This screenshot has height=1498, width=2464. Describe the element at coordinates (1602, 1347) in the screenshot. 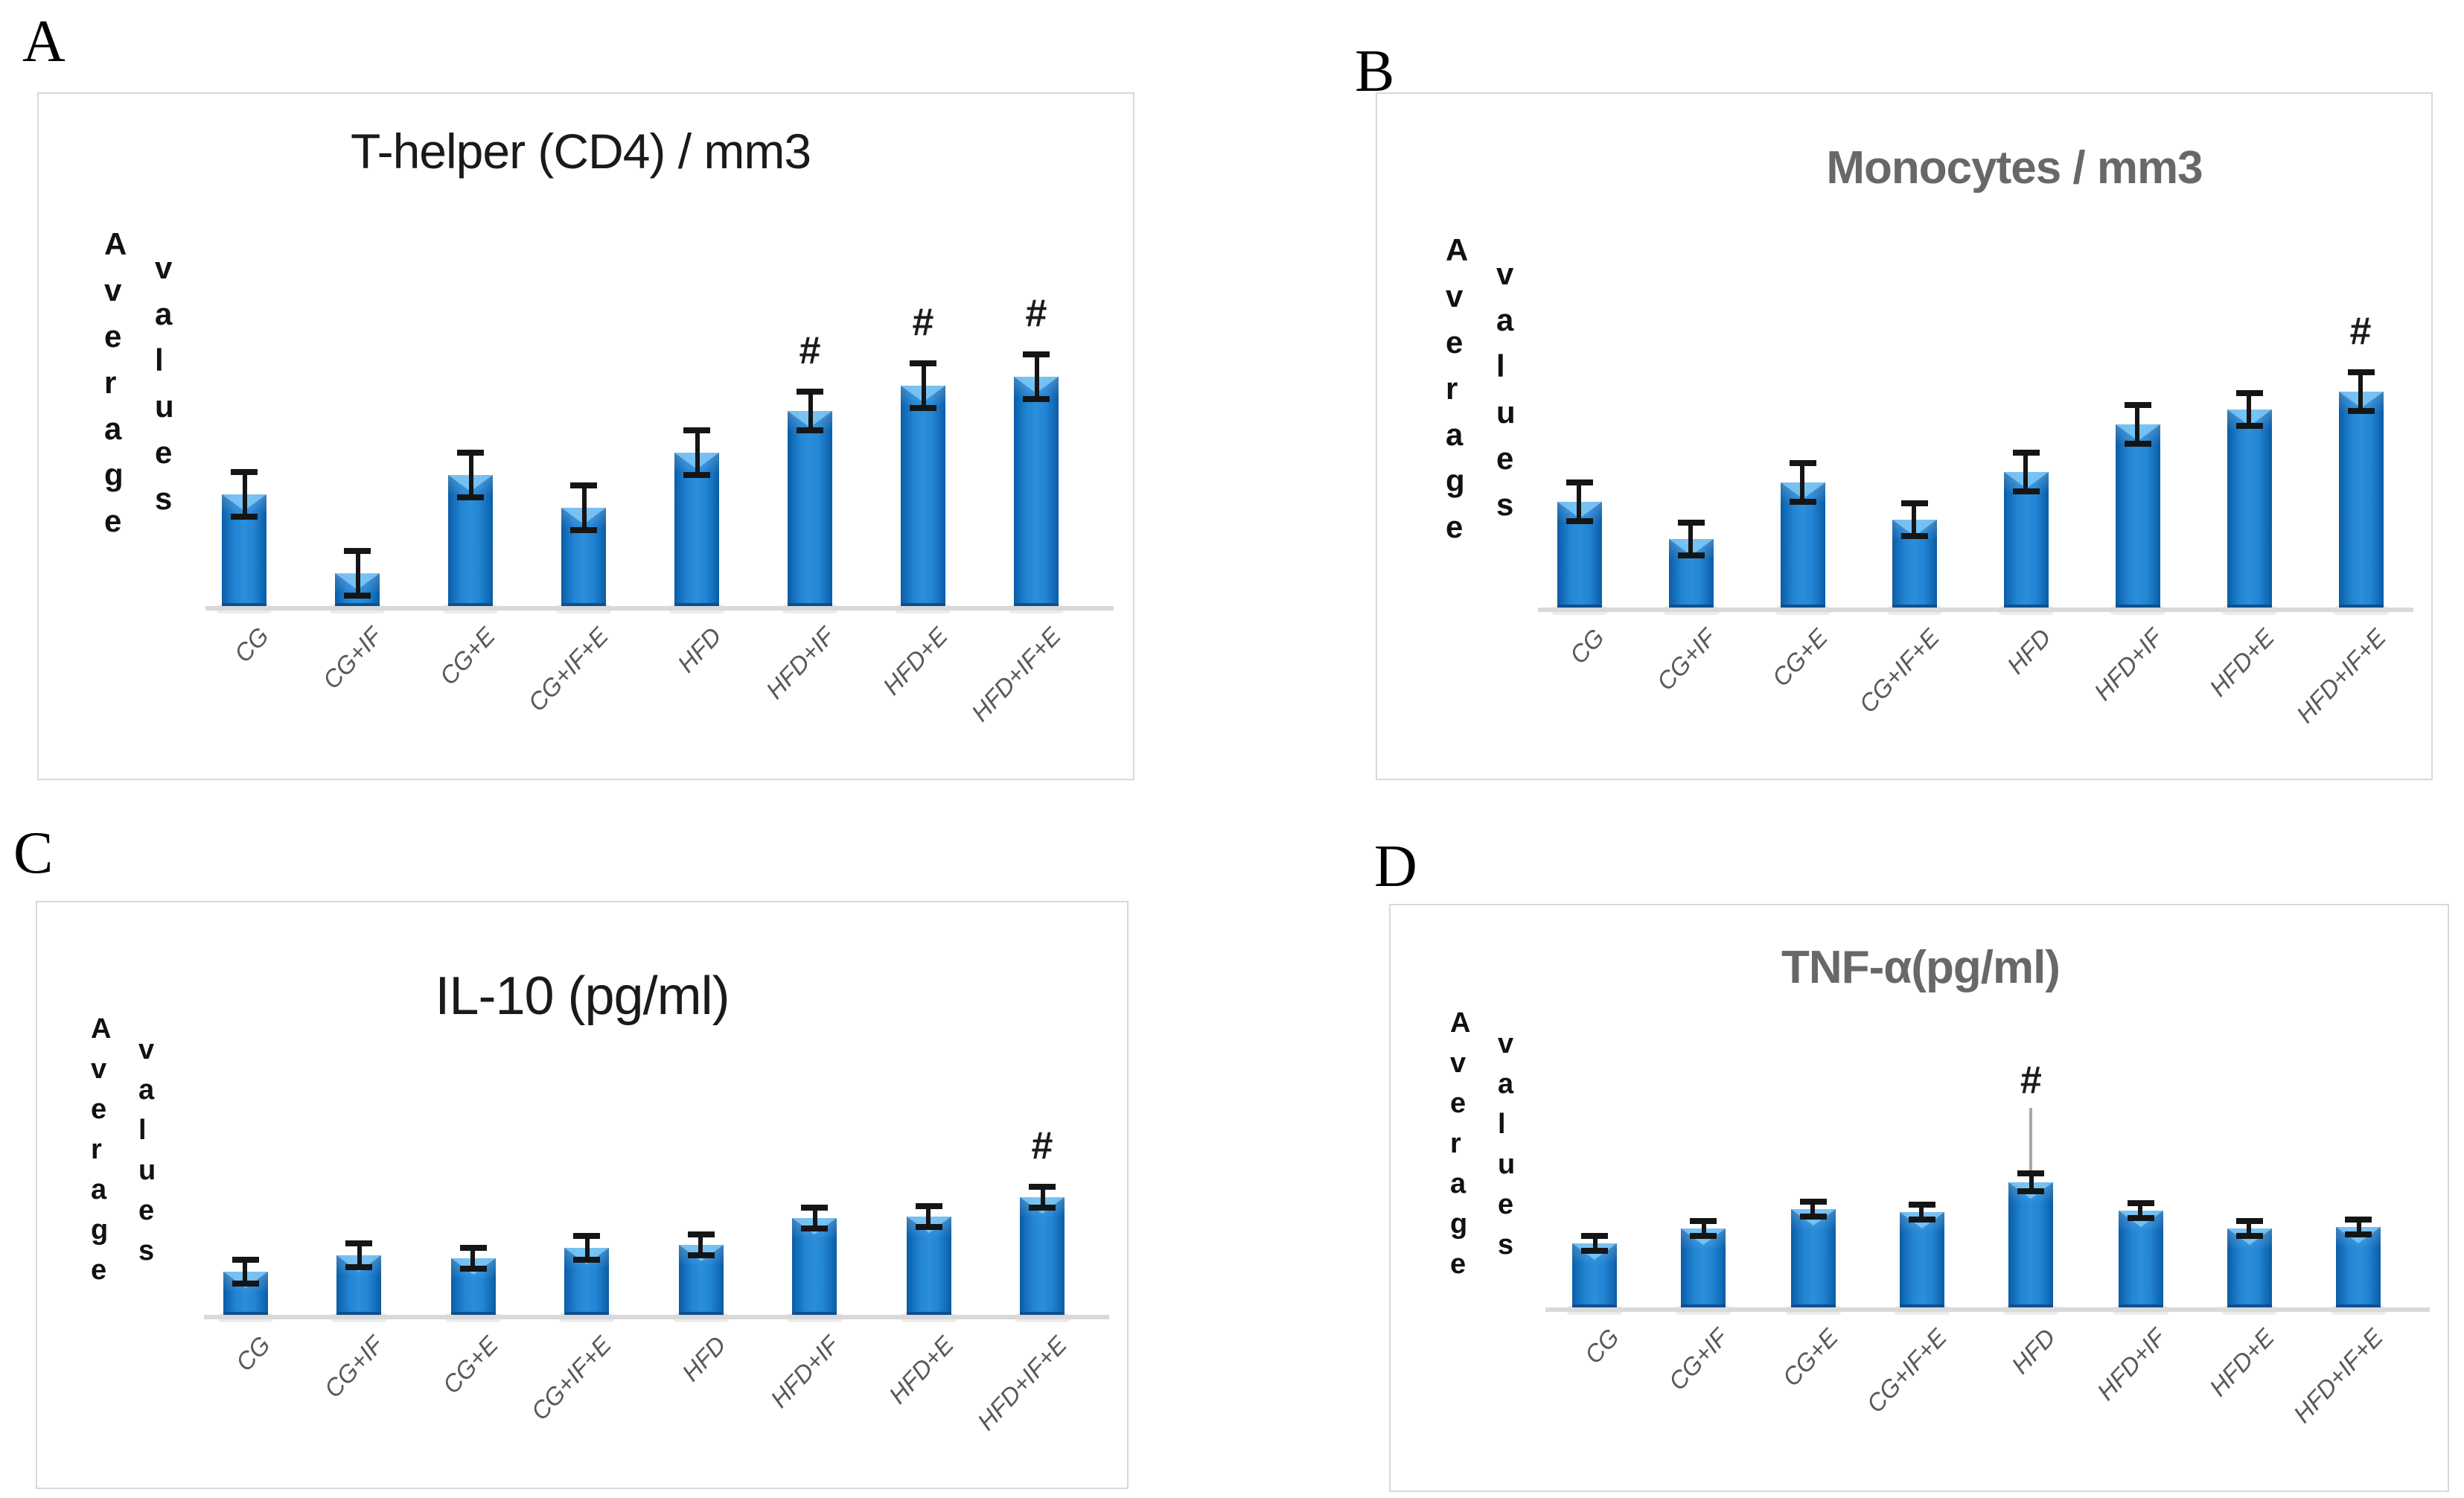

I see `x-tick-label-CG: CG` at that location.